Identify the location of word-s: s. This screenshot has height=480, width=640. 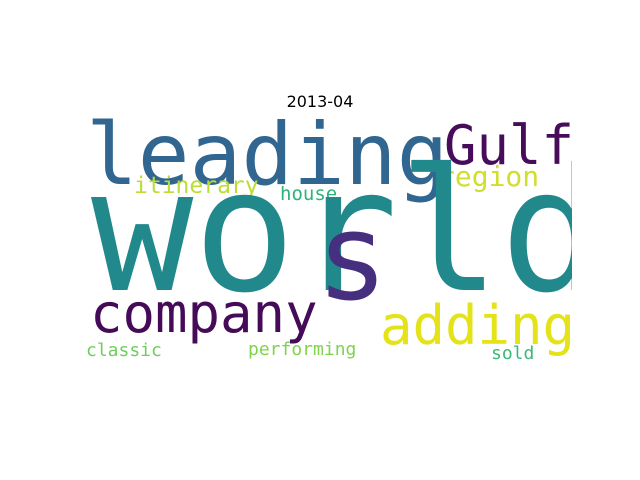
(352, 258).